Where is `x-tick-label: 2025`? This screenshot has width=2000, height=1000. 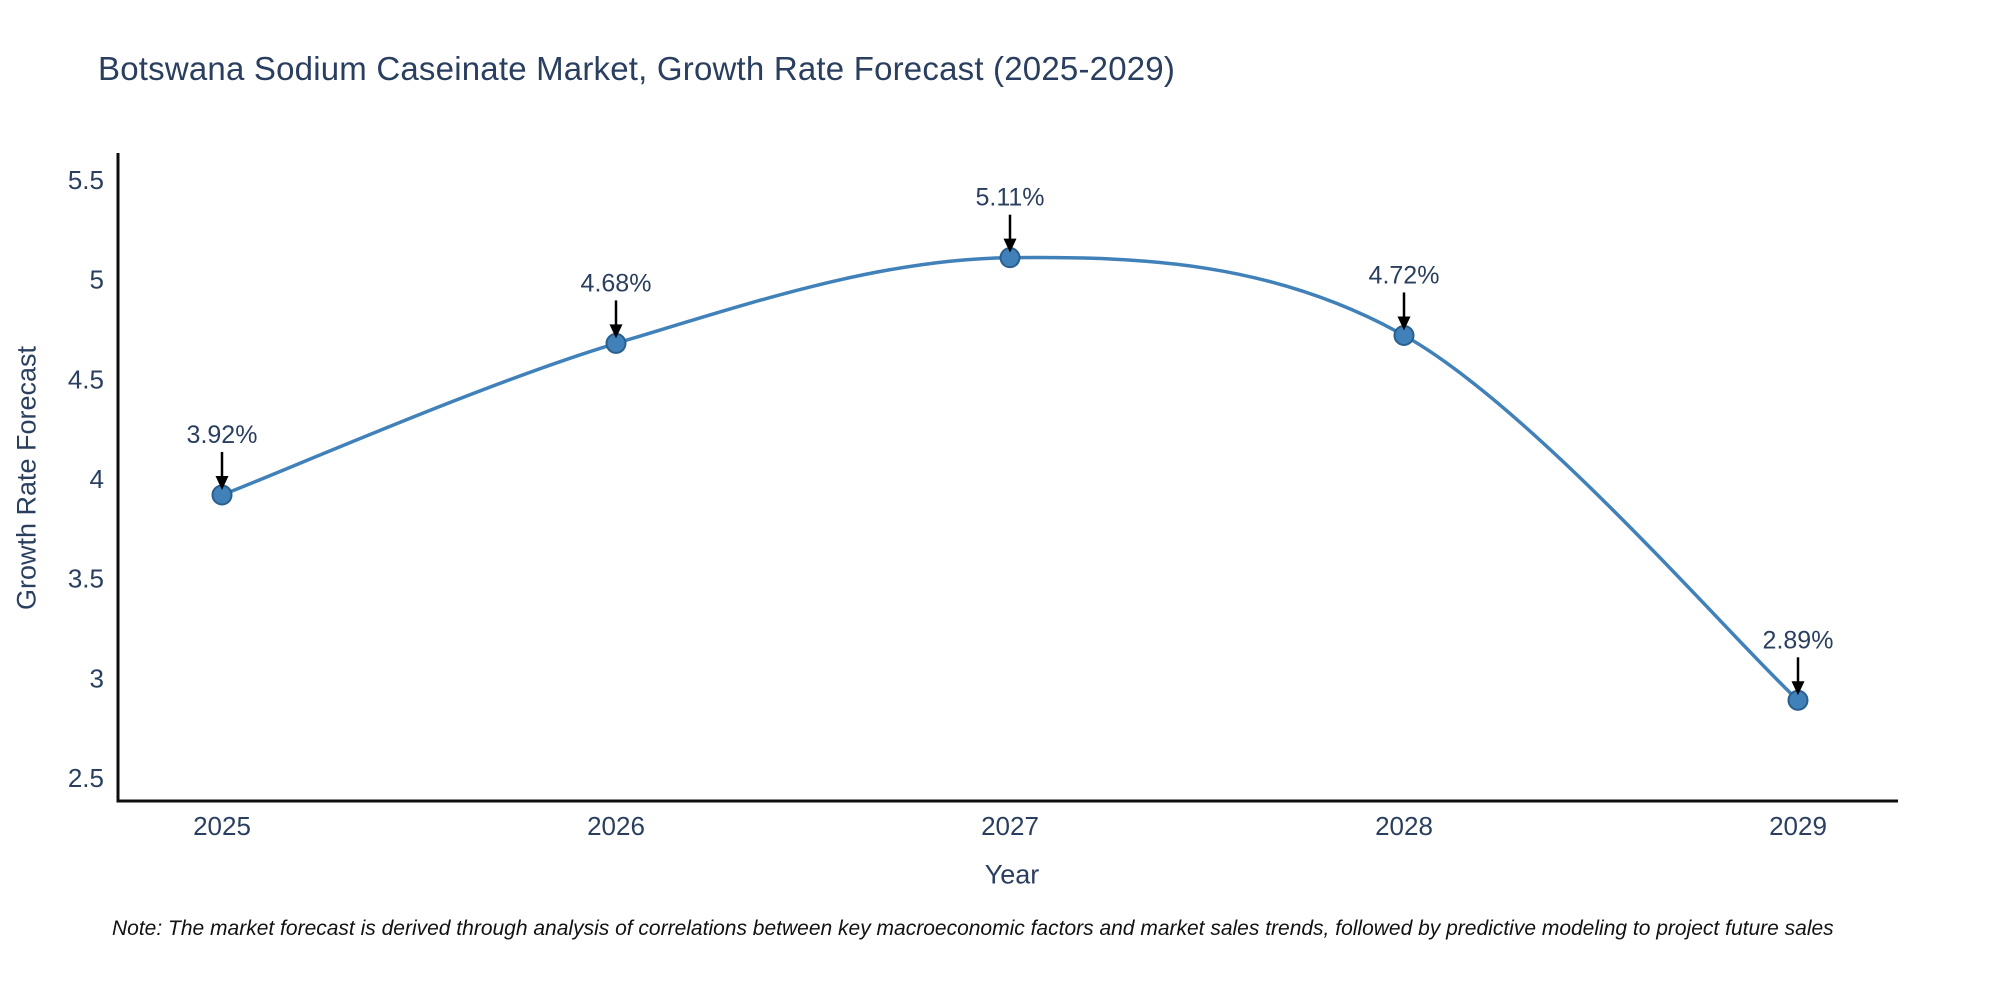
x-tick-label: 2025 is located at coordinates (222, 826).